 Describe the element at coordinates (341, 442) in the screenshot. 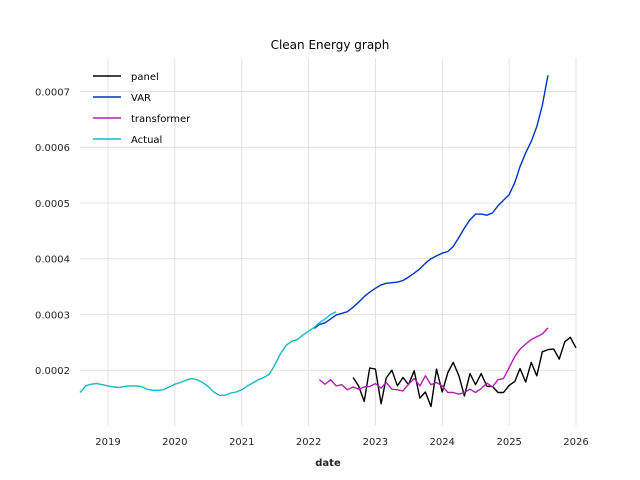

I see `x-tick-labels: 2019 2020 2021 2022 2023 2024 2025 2026` at that location.